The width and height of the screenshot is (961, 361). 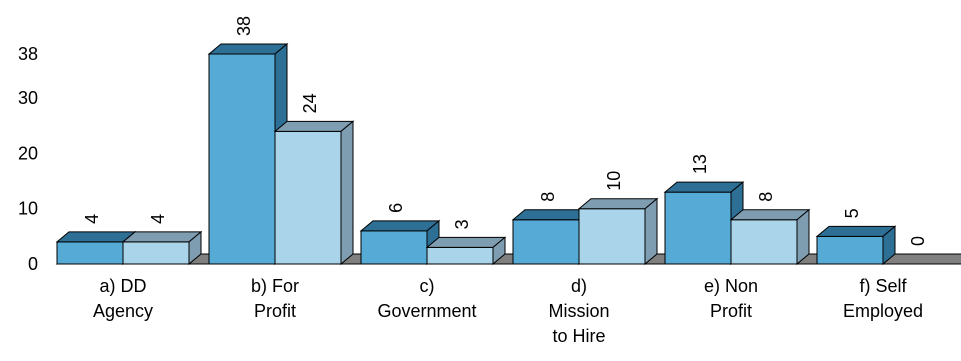 I want to click on data-label: 13, so click(x=700, y=164).